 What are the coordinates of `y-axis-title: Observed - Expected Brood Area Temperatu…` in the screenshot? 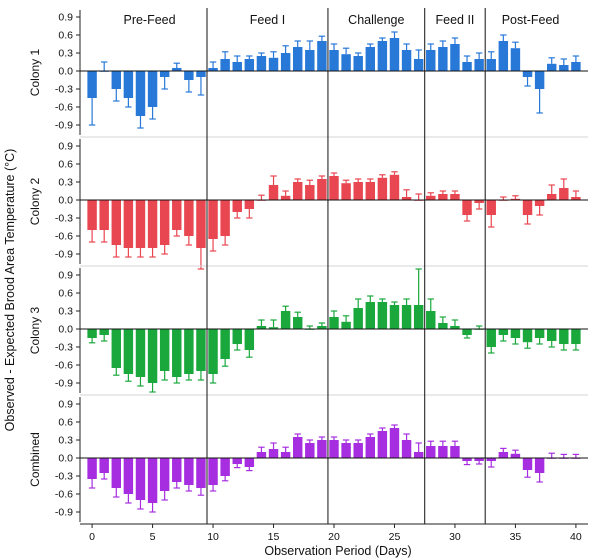 It's located at (10, 290).